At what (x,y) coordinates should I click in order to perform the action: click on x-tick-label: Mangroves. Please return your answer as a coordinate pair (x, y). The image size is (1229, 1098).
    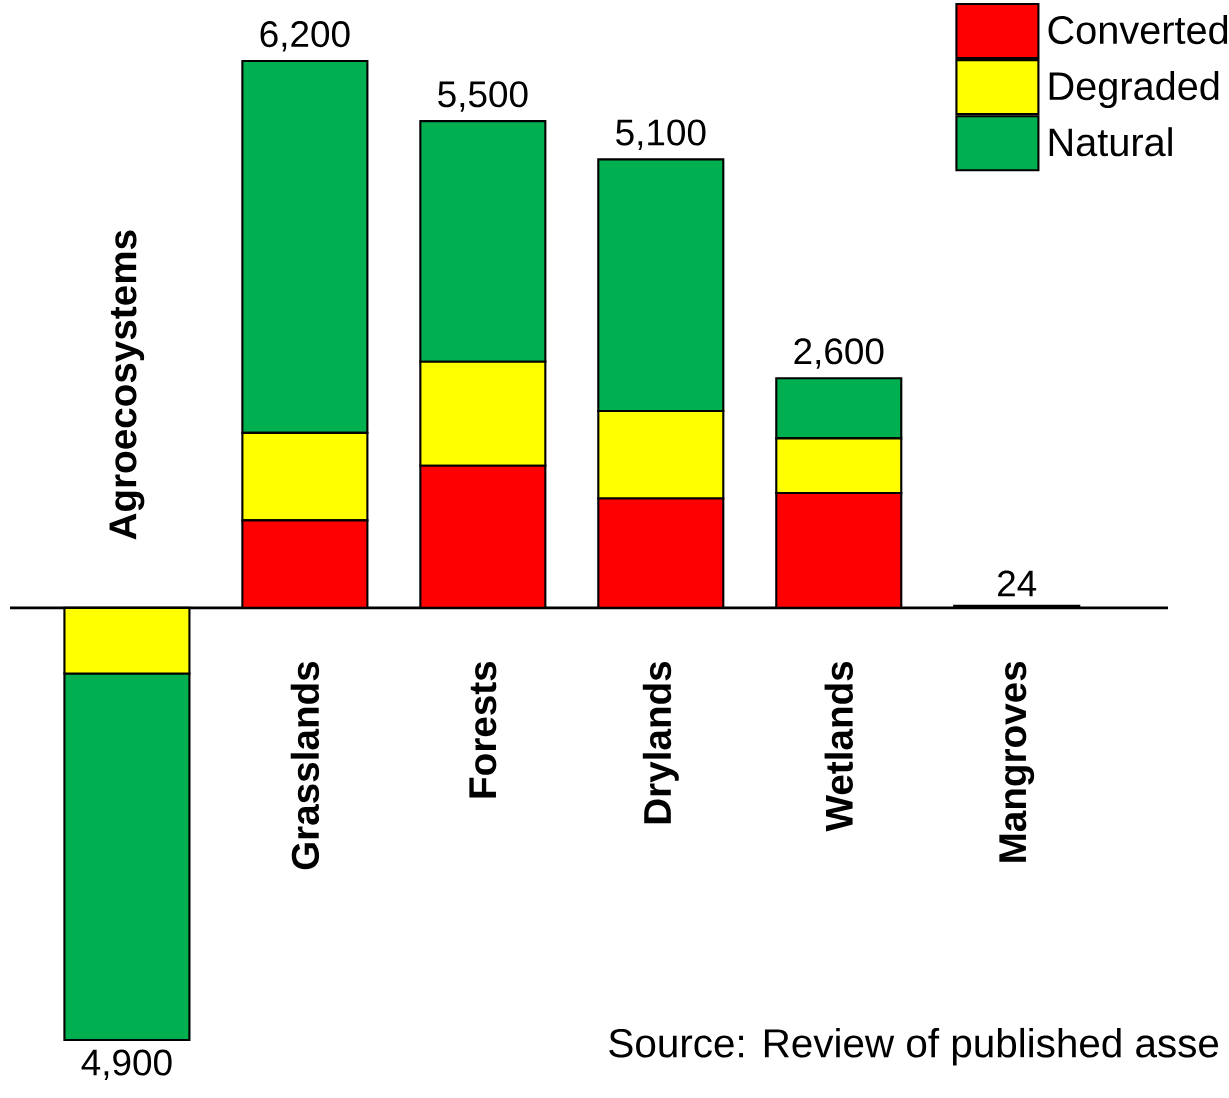
    Looking at the image, I should click on (1017, 761).